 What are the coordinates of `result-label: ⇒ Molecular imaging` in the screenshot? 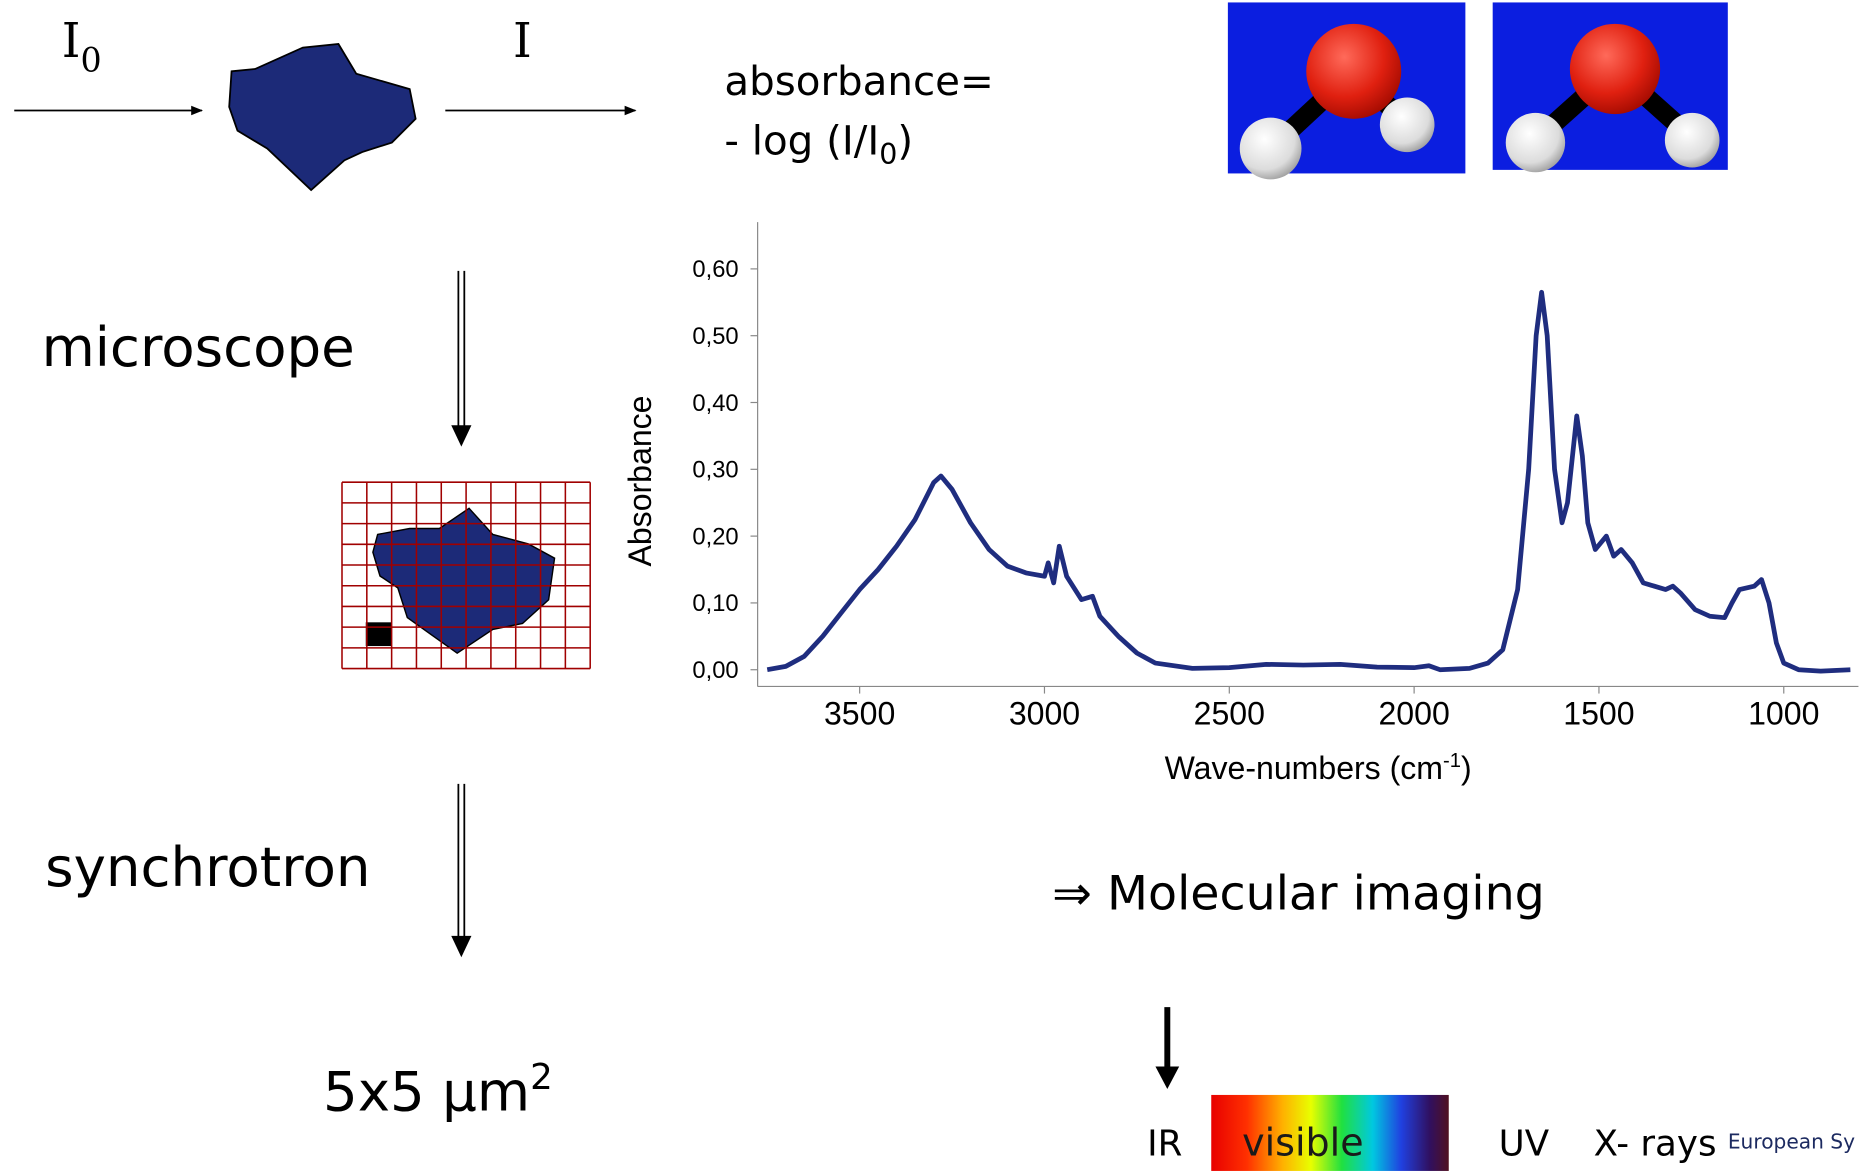 It's located at (1298, 894).